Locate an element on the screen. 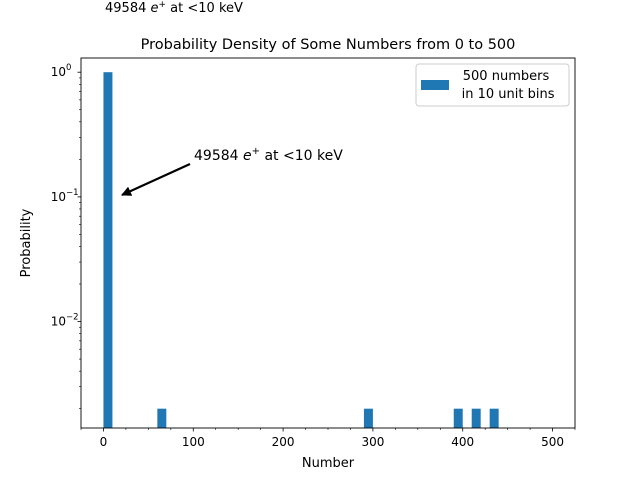  legend-label-line-1: 500 numbers is located at coordinates (506, 76).